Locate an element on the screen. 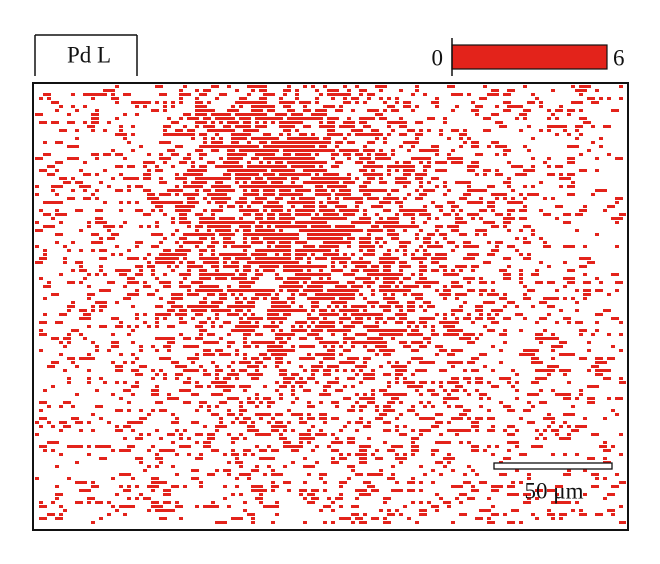 Image resolution: width=660 pixels, height=564 pixels. scale-bar-label: 50 μm is located at coordinates (554, 490).